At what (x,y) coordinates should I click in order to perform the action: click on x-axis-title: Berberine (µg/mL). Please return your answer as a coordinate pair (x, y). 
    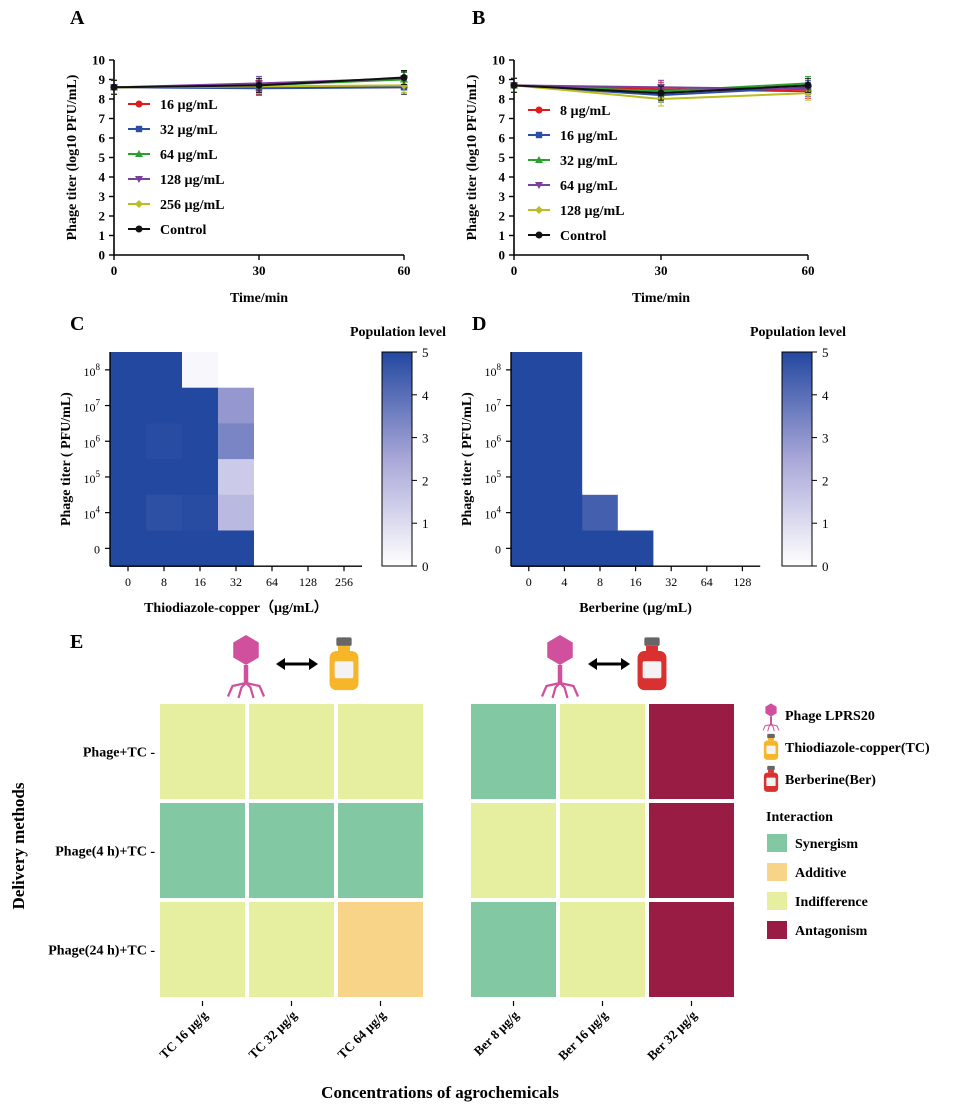
    Looking at the image, I should click on (635, 608).